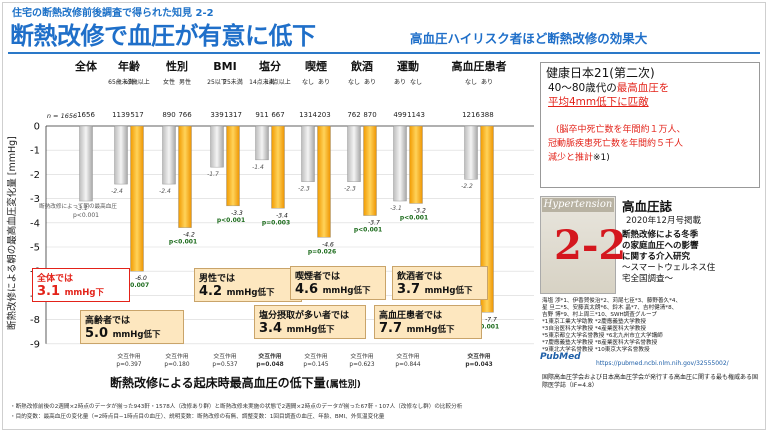 This screenshot has height=432, width=768. Describe the element at coordinates (217, 82) in the screenshot. I see `sub-category-label: 25以下` at that location.